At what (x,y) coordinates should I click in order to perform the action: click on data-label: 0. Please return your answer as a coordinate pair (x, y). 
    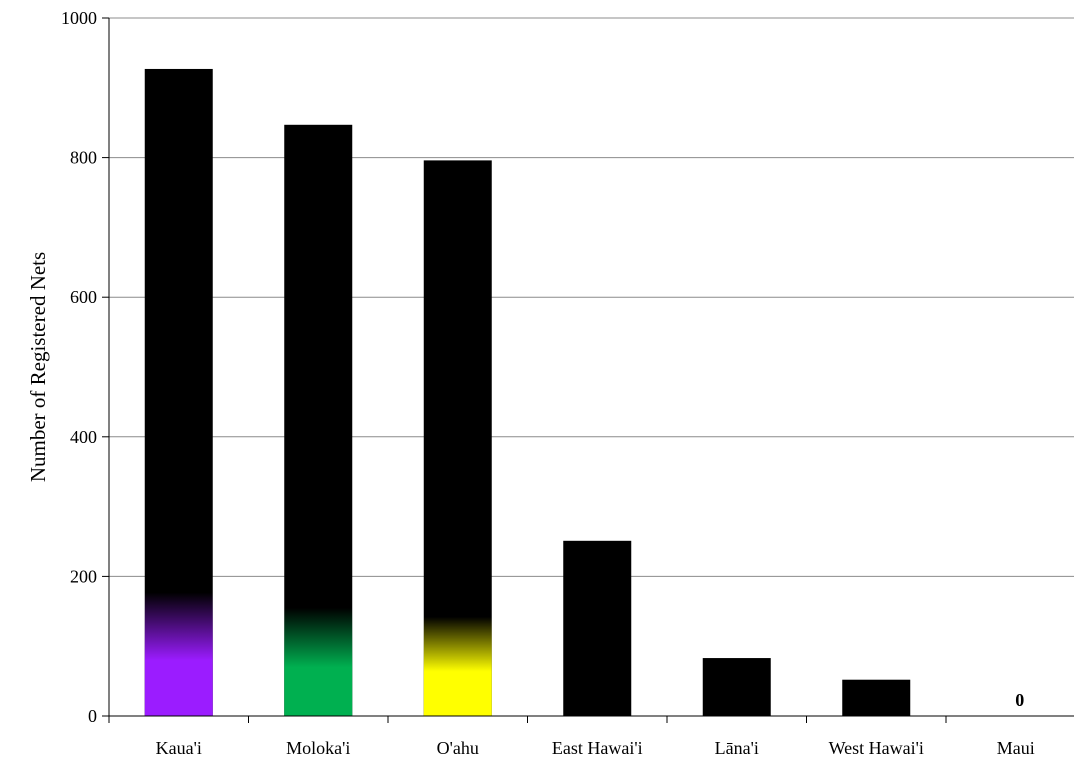
    Looking at the image, I should click on (1019, 700).